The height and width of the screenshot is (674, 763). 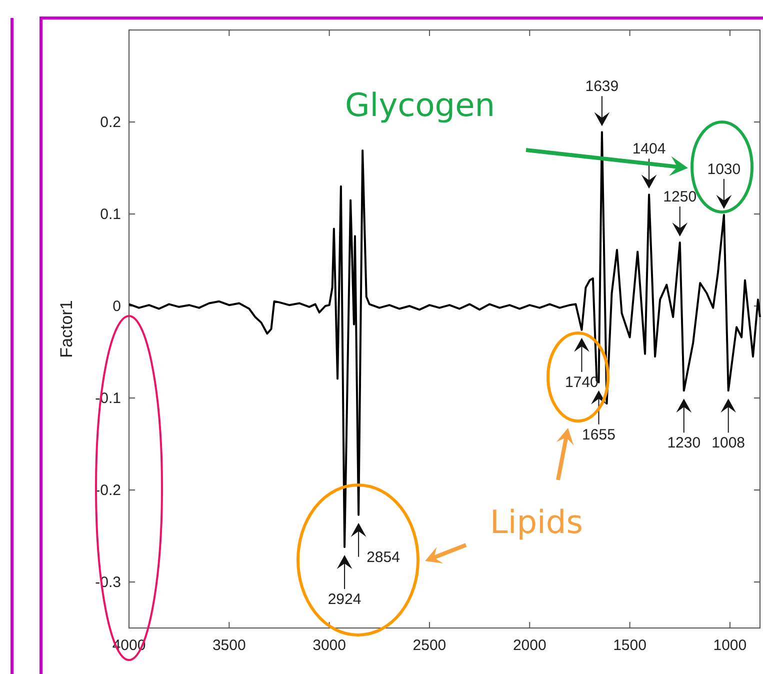 I want to click on x-tick-label: 2500, so click(x=429, y=645).